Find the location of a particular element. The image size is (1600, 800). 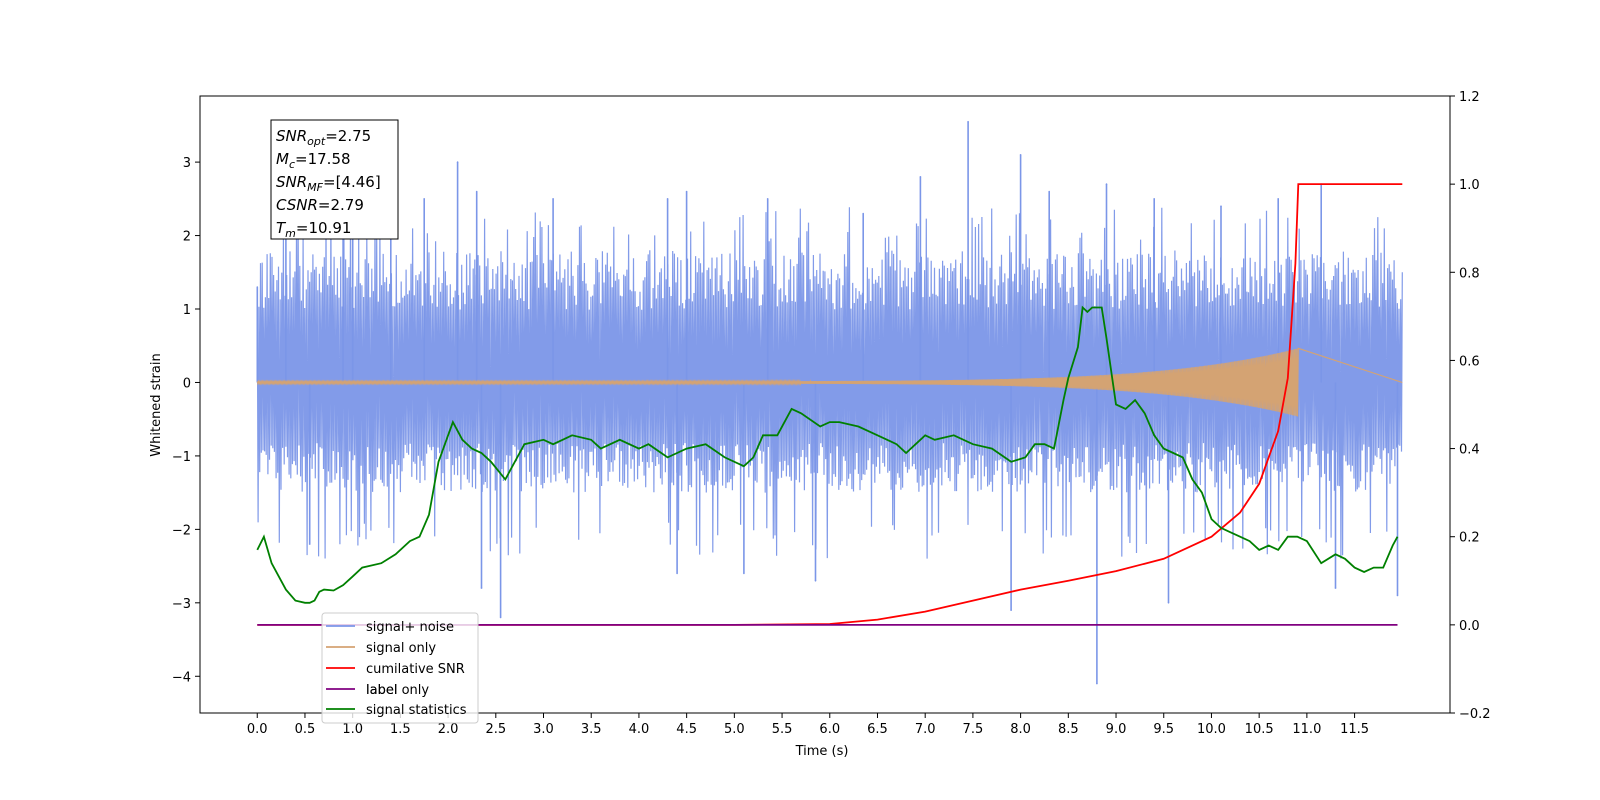

x-tick-label: 7.0 is located at coordinates (925, 729).